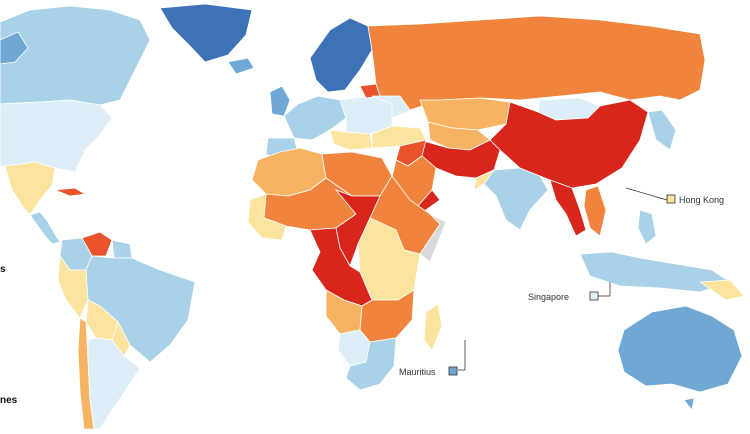  I want to click on region-canada, so click(75, 55).